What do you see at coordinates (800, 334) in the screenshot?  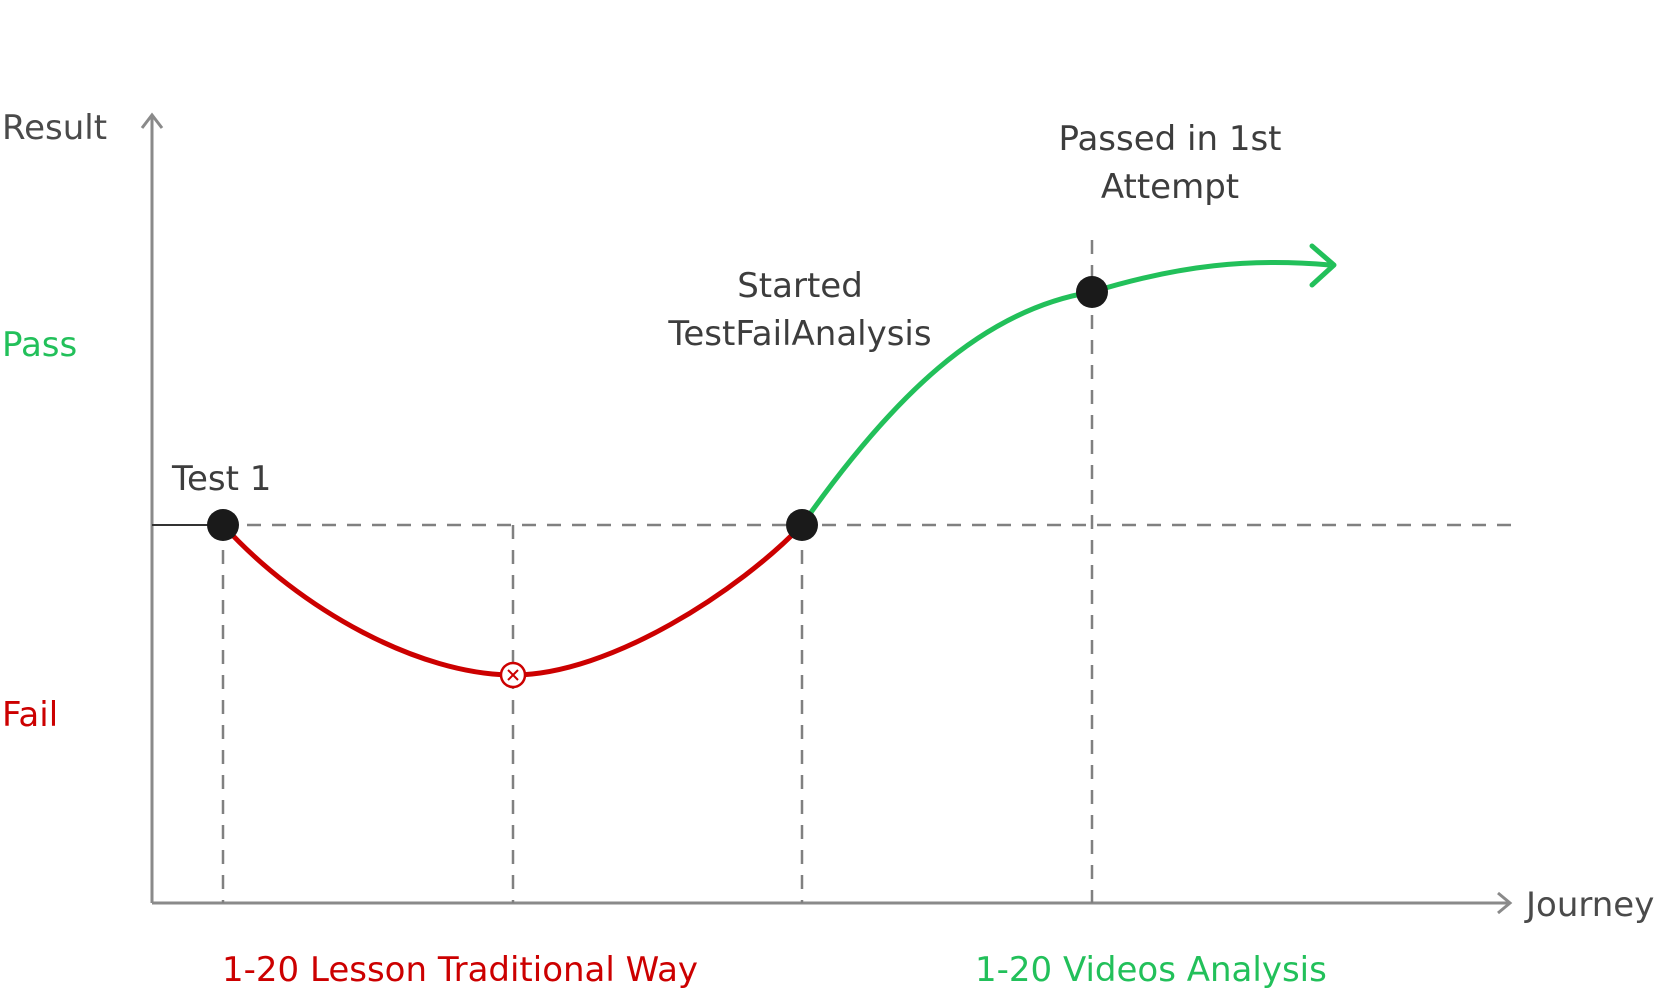 I see `started-label-line2: TestFailAnalysis` at bounding box center [800, 334].